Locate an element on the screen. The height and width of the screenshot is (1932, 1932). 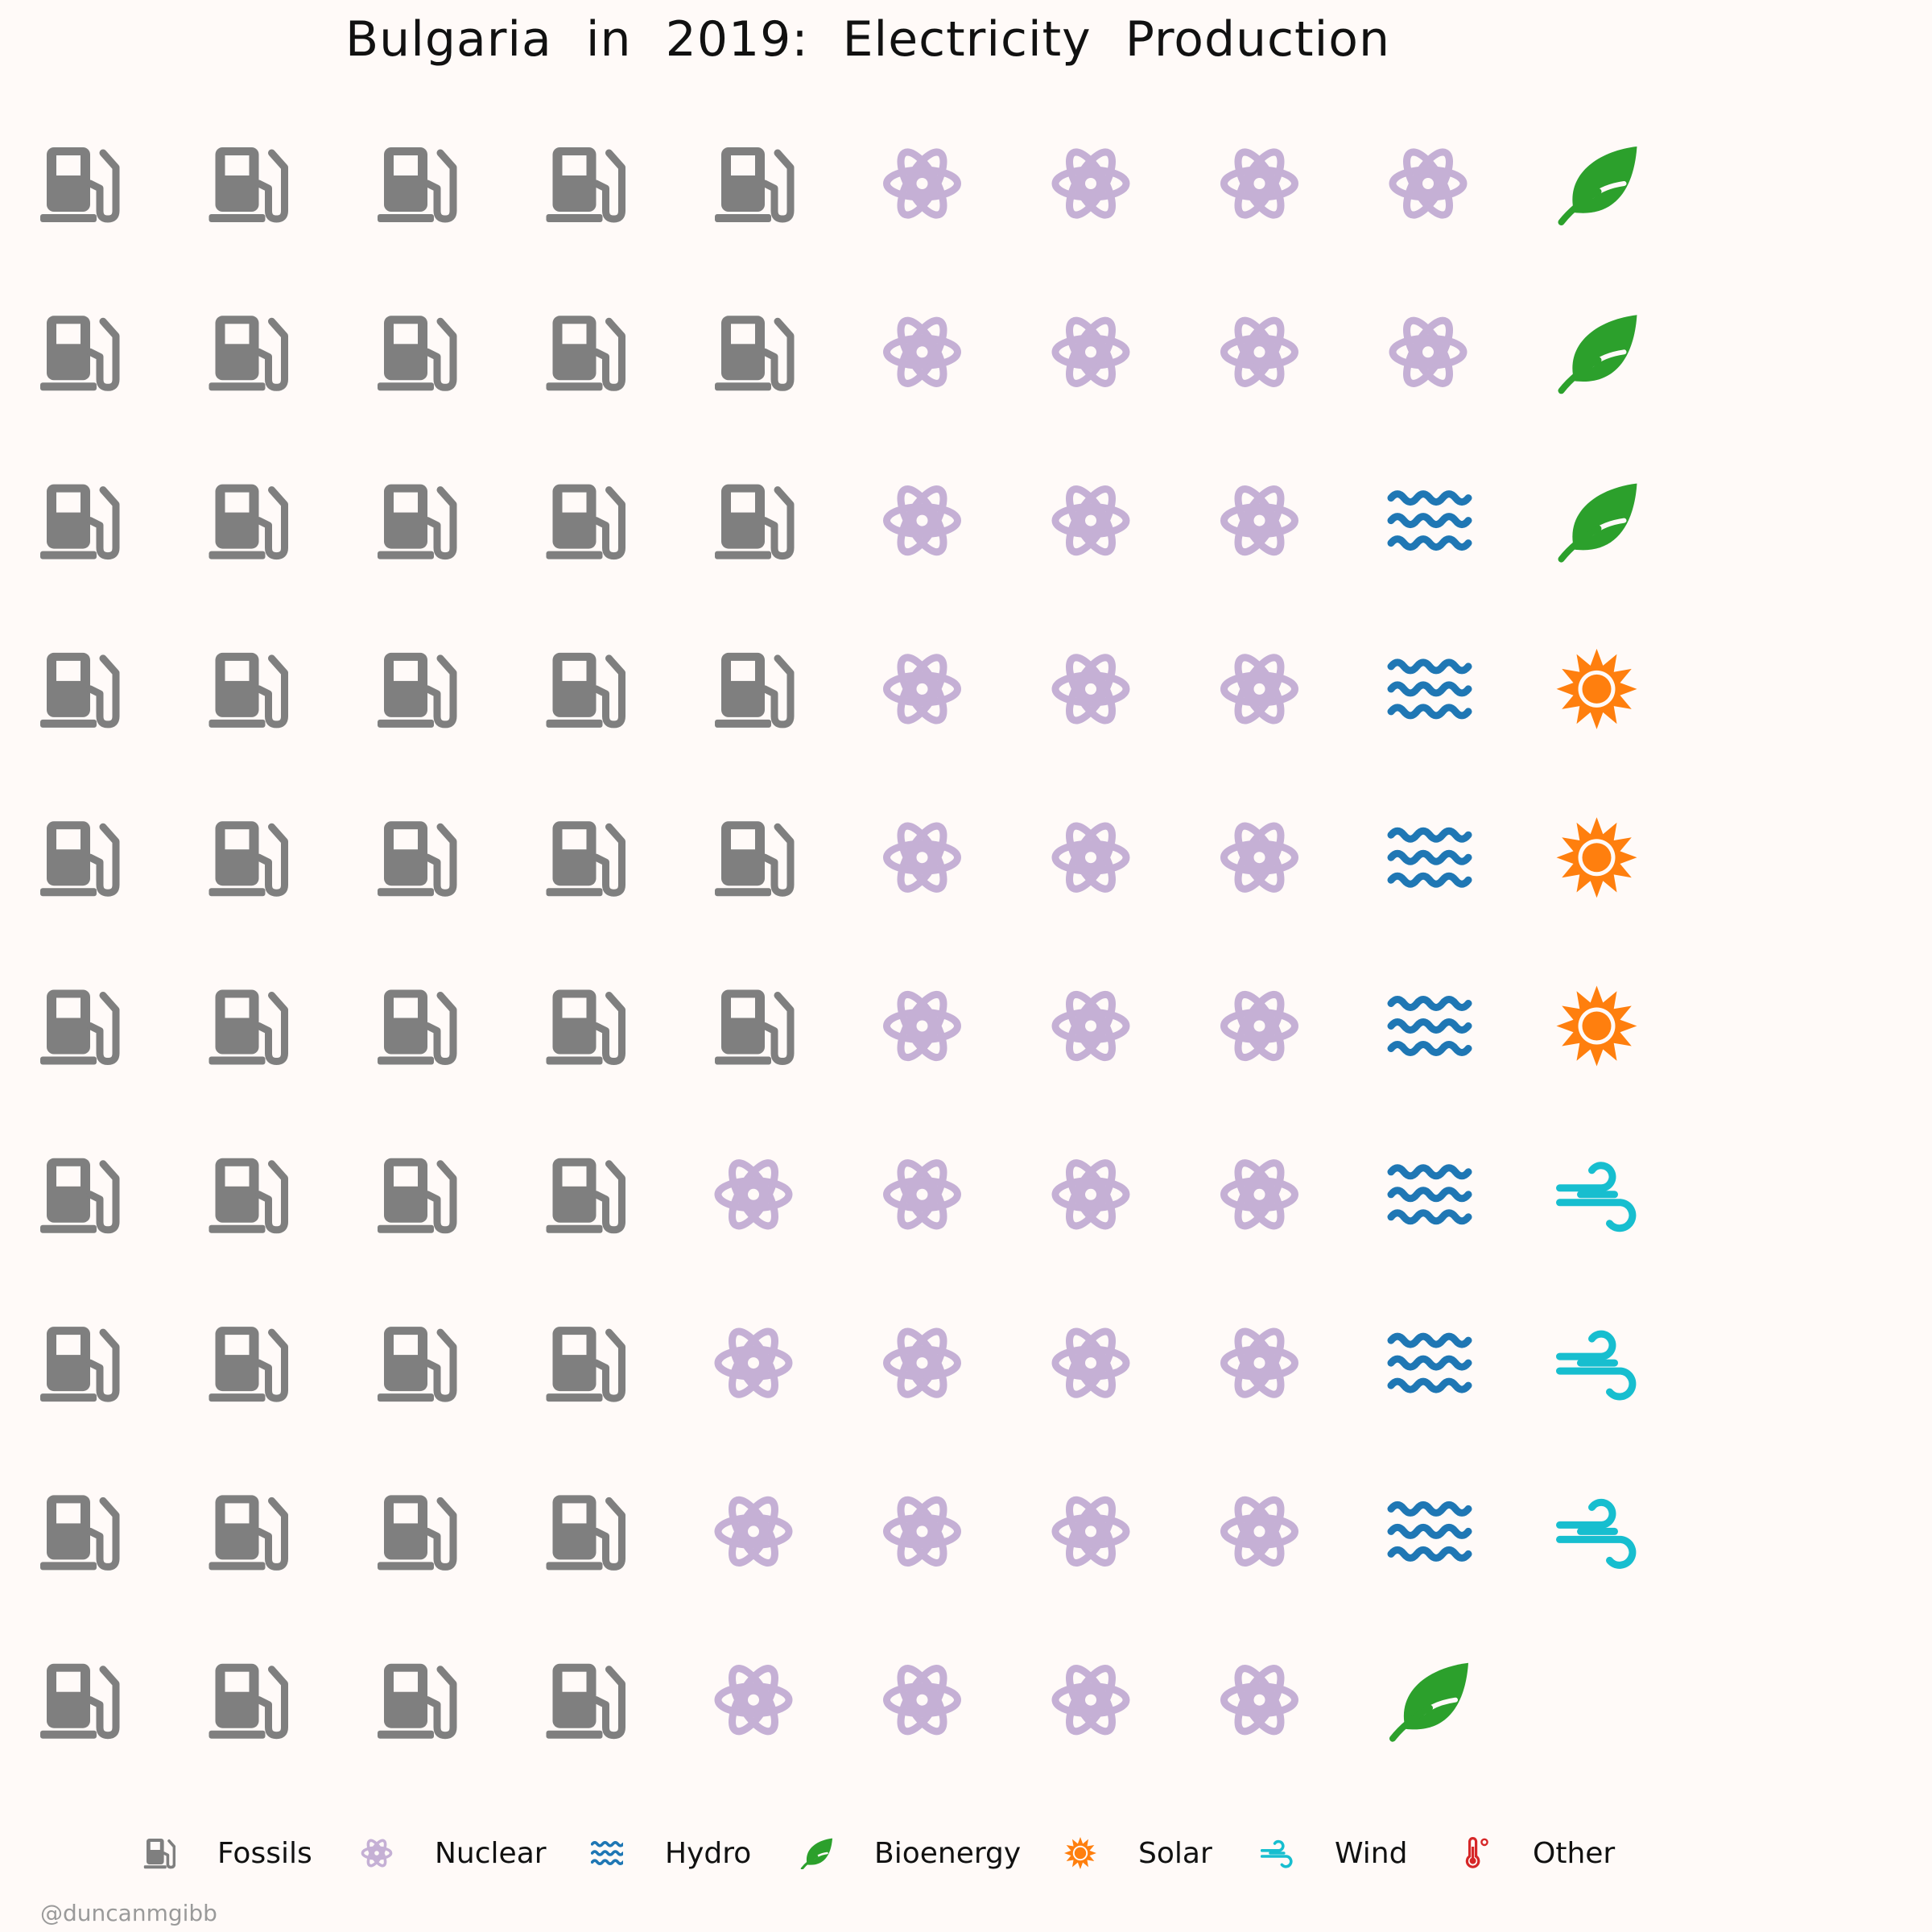
legend-label: Bioenergy is located at coordinates (948, 1853).